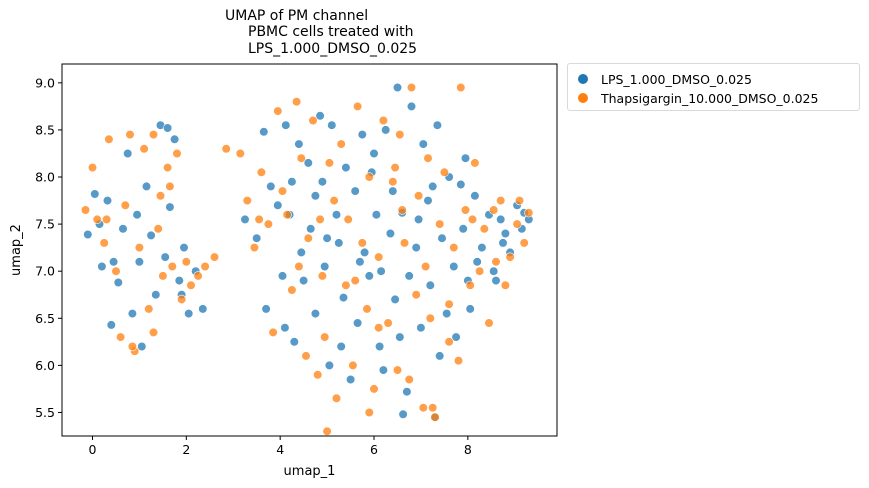  I want to click on legend-marker-thapsigargin, so click(583, 98).